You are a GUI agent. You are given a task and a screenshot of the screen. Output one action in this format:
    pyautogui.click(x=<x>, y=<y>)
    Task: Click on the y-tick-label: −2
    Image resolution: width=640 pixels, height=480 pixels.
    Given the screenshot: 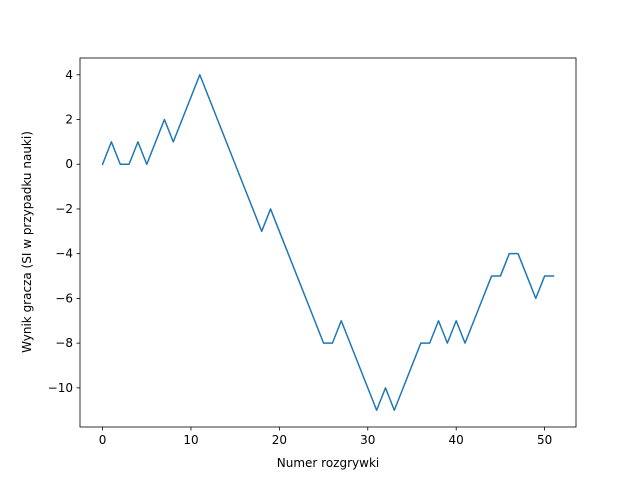 What is the action you would take?
    pyautogui.click(x=64, y=209)
    